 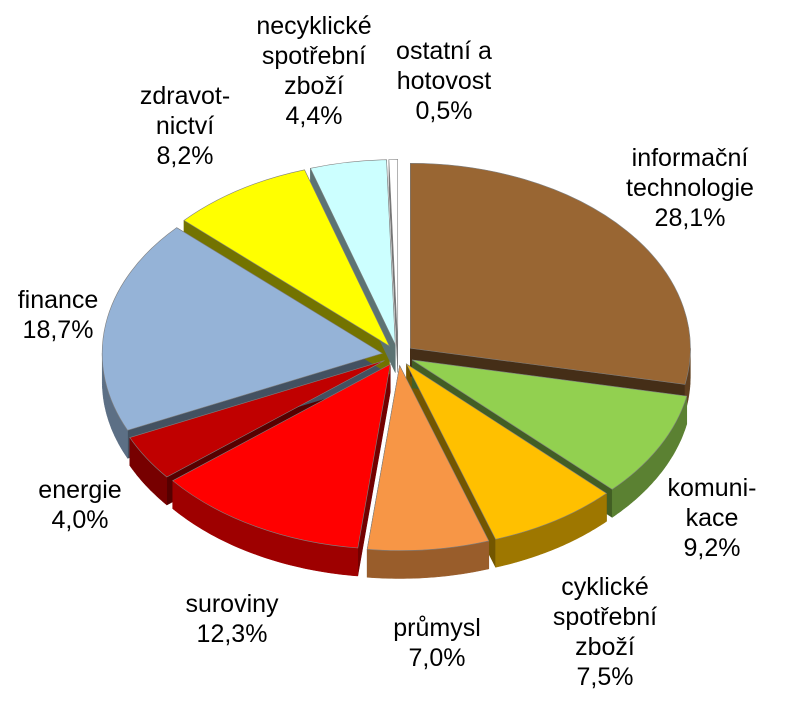 I want to click on slice-name-2-0: cyklické, so click(x=605, y=587).